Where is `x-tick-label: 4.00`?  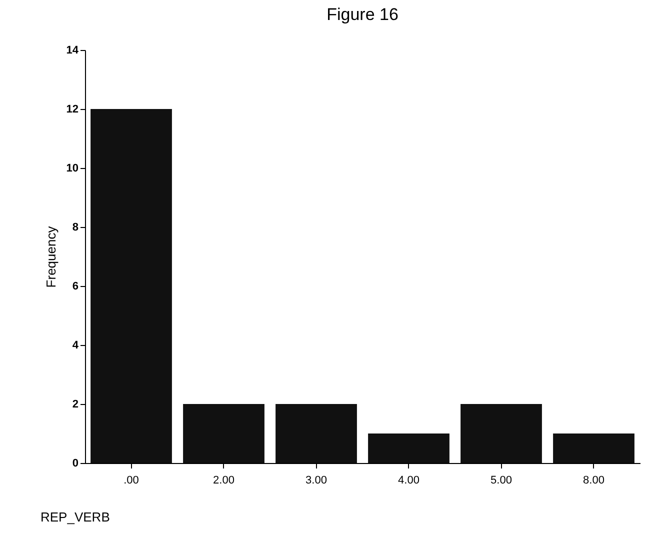
x-tick-label: 4.00 is located at coordinates (409, 480).